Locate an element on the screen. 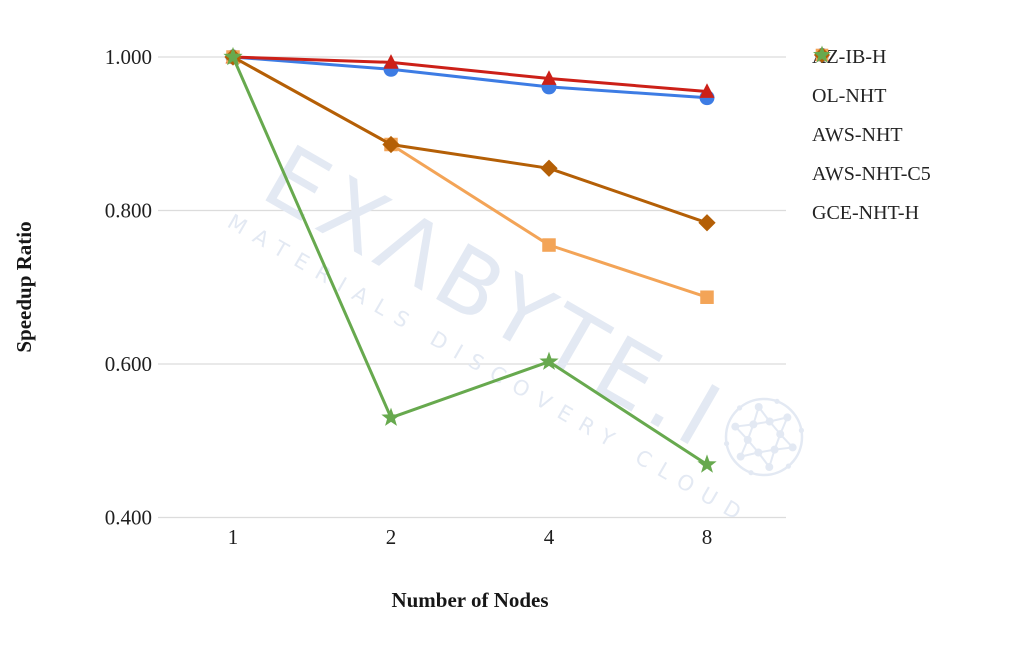  legend-label: AWS-NHT is located at coordinates (857, 134).